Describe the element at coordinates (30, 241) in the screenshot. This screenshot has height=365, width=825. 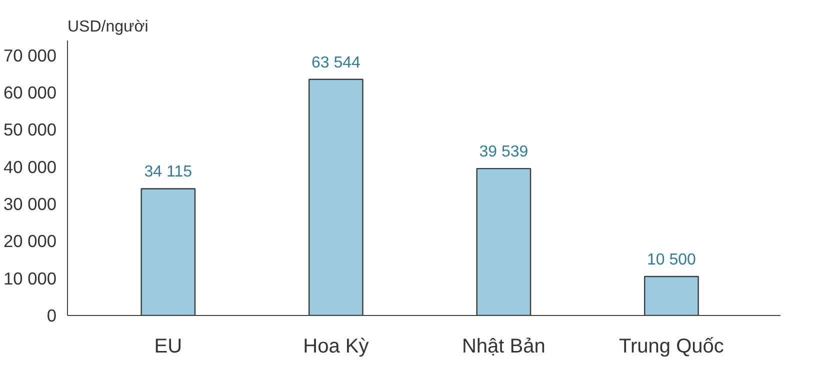
I see `y-tick-label: 20 000` at that location.